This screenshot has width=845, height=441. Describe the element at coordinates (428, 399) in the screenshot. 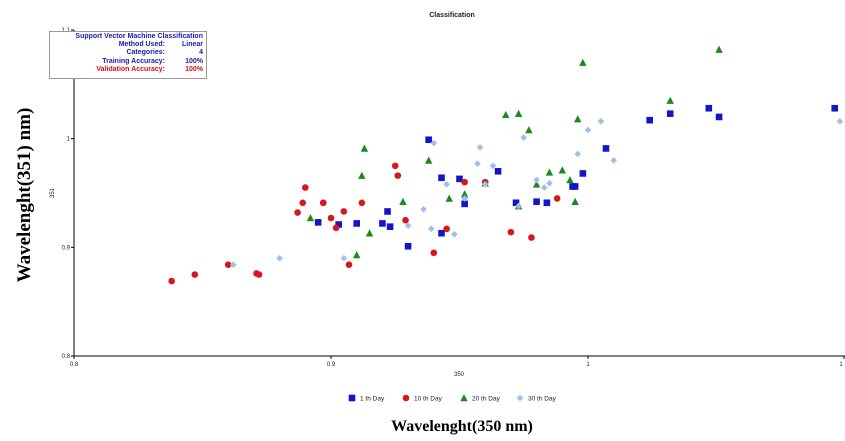

I see `legend-label: 10 th Day` at that location.